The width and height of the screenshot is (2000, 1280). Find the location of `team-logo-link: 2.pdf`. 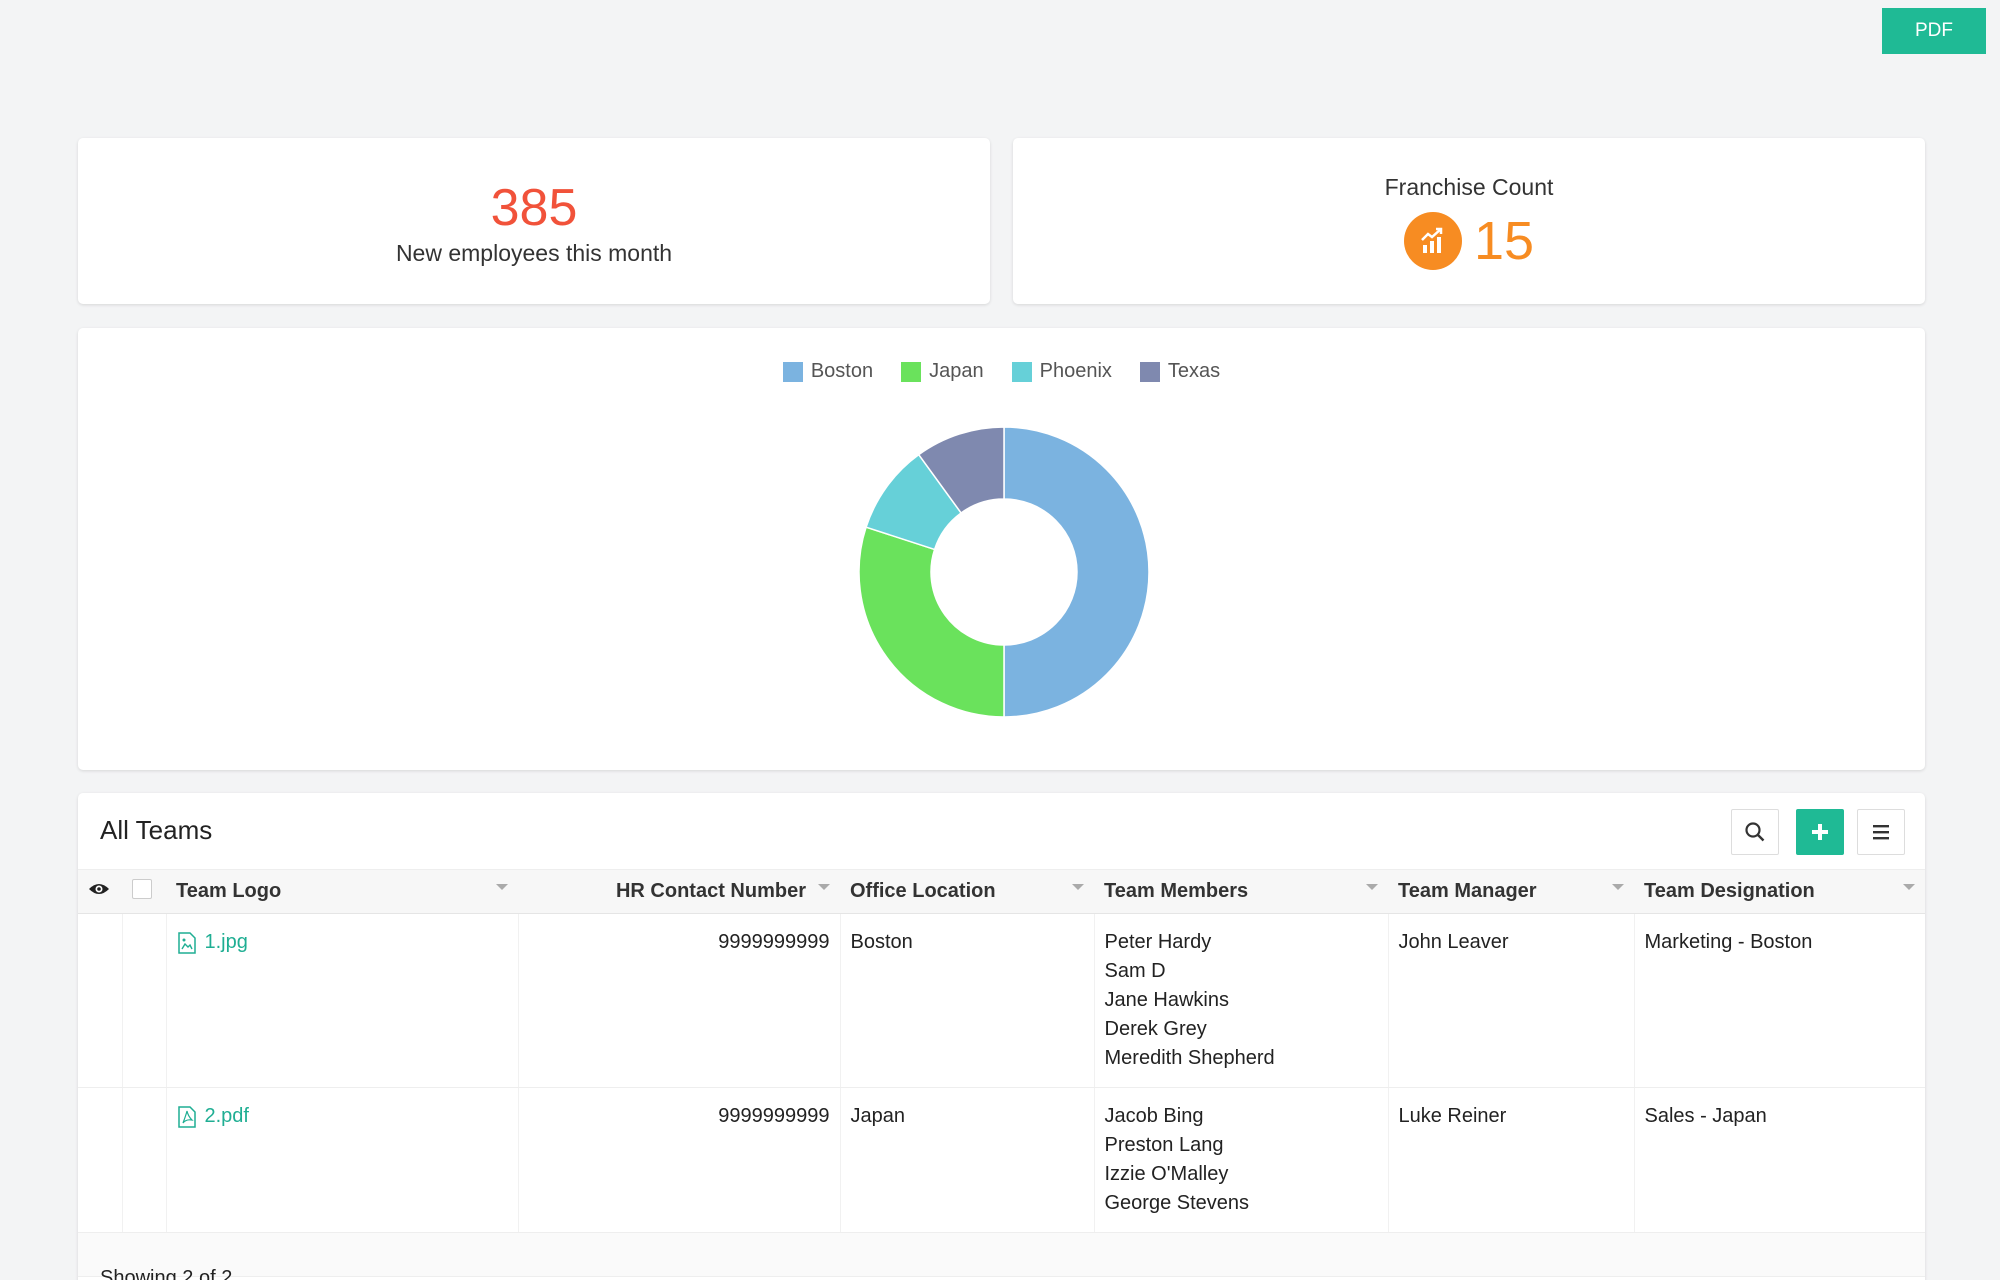

team-logo-link: 2.pdf is located at coordinates (342, 1116).